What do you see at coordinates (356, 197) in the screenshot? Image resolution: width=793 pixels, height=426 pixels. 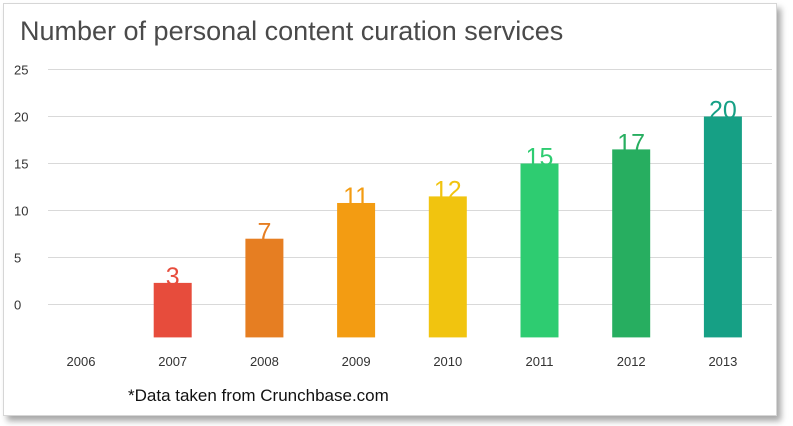 I see `data-label-2009: 11` at bounding box center [356, 197].